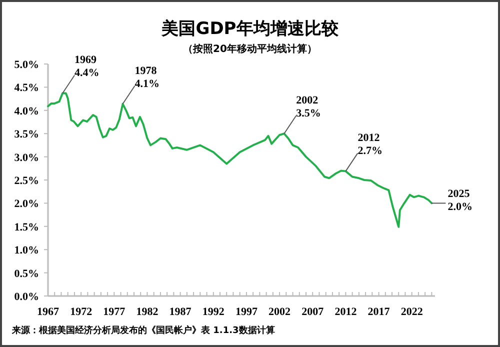  What do you see at coordinates (213, 312) in the screenshot?
I see `x-tick-label: 1992` at bounding box center [213, 312].